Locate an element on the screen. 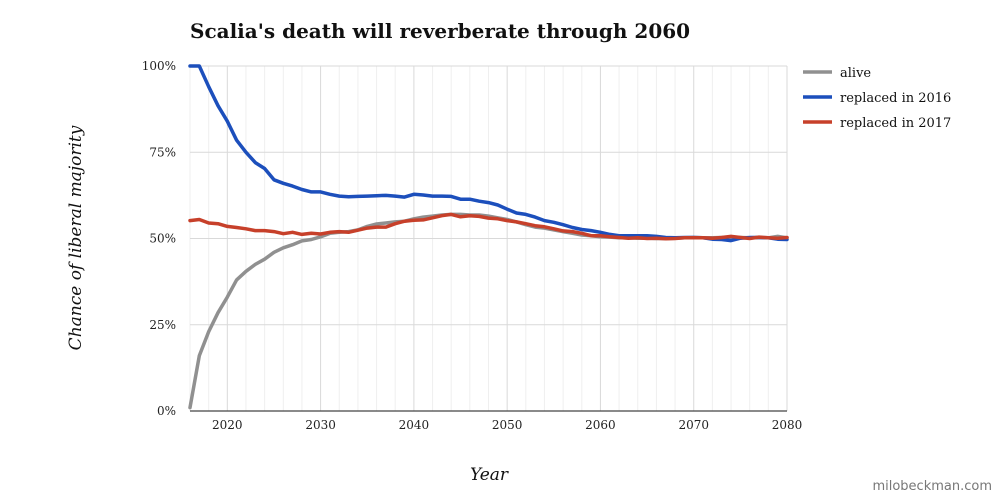 The image size is (1000, 500). y-axis-title: Chance of liberal majority is located at coordinates (76, 237).